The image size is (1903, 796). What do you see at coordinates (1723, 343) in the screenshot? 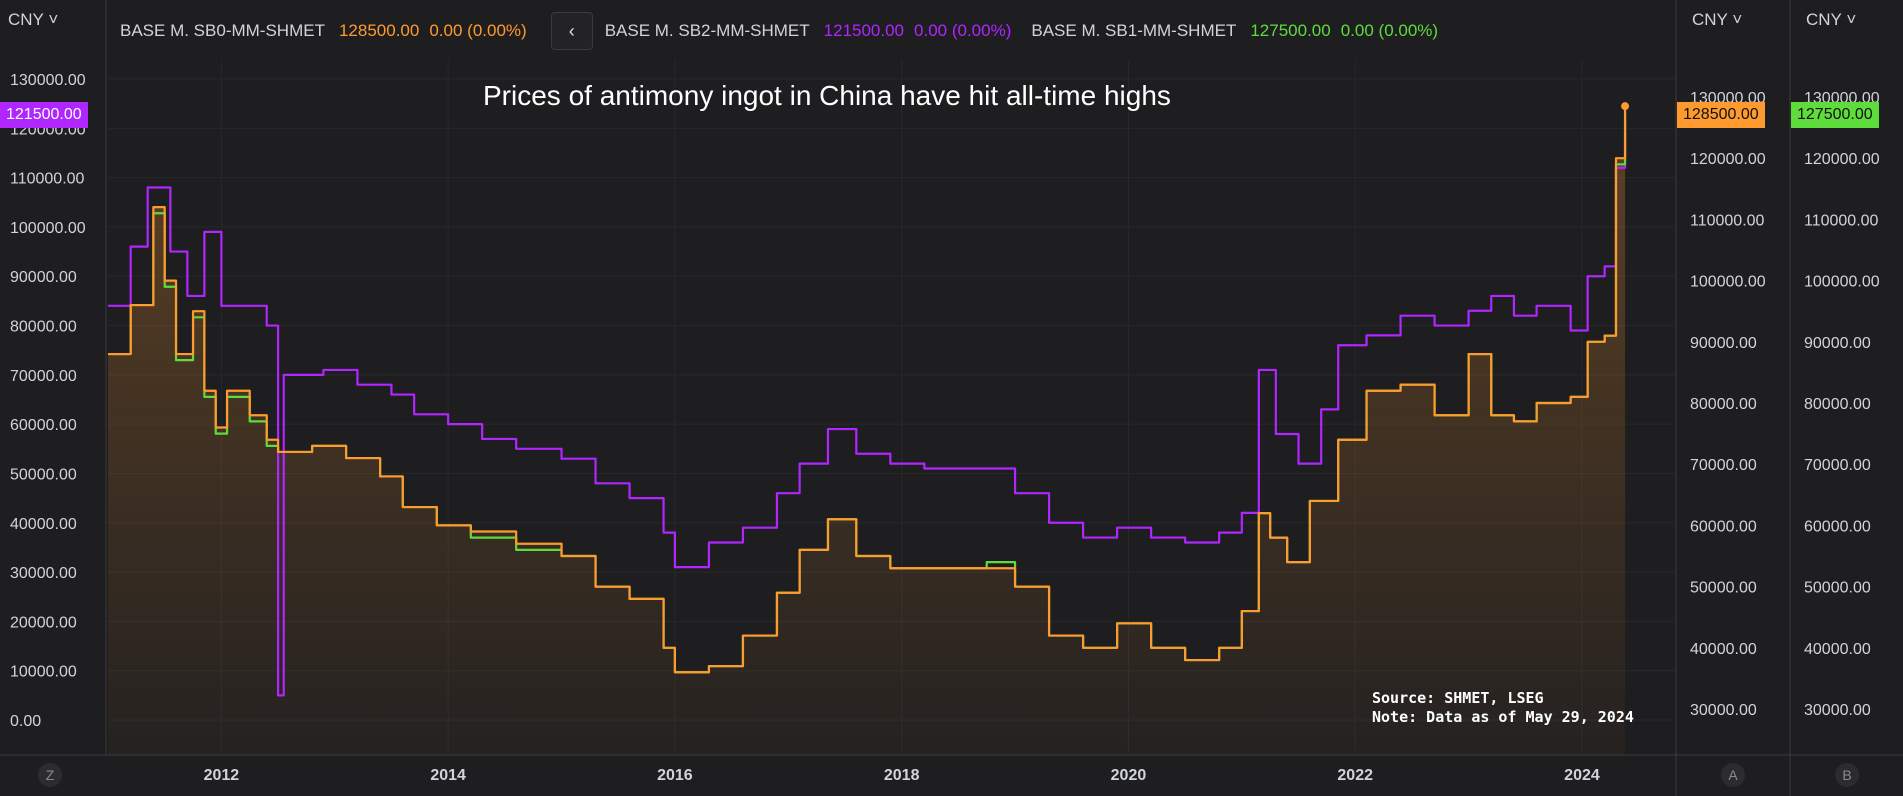
I see `right-axis-a-tick-label: 90000.00` at bounding box center [1723, 343].